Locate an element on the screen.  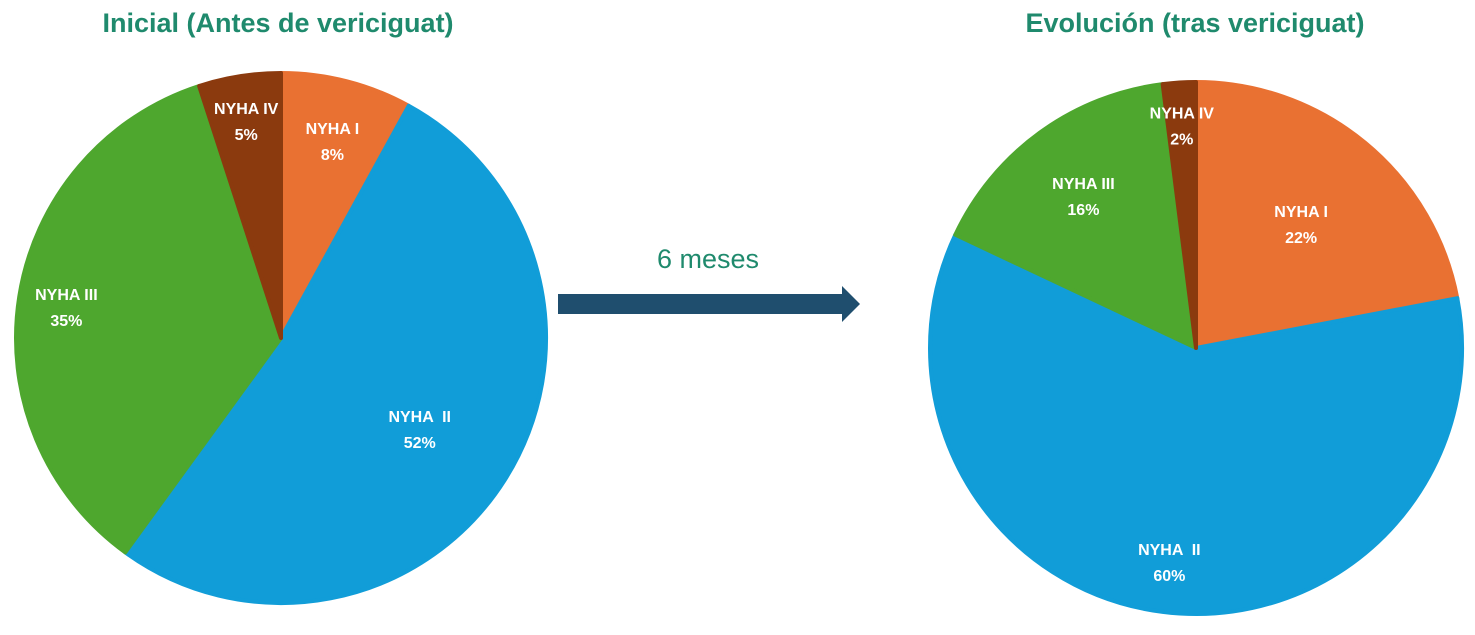
slice-value-label: 8% is located at coordinates (332, 155).